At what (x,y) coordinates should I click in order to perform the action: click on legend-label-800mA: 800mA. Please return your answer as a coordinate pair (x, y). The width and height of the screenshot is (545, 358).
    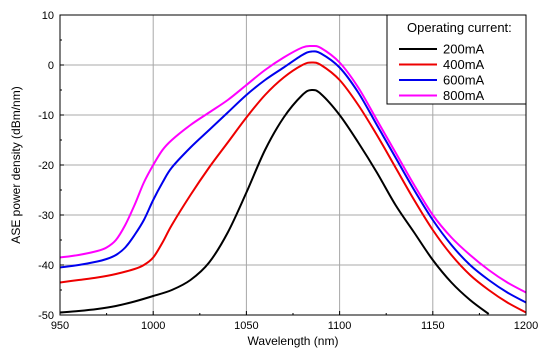
    Looking at the image, I should click on (464, 95).